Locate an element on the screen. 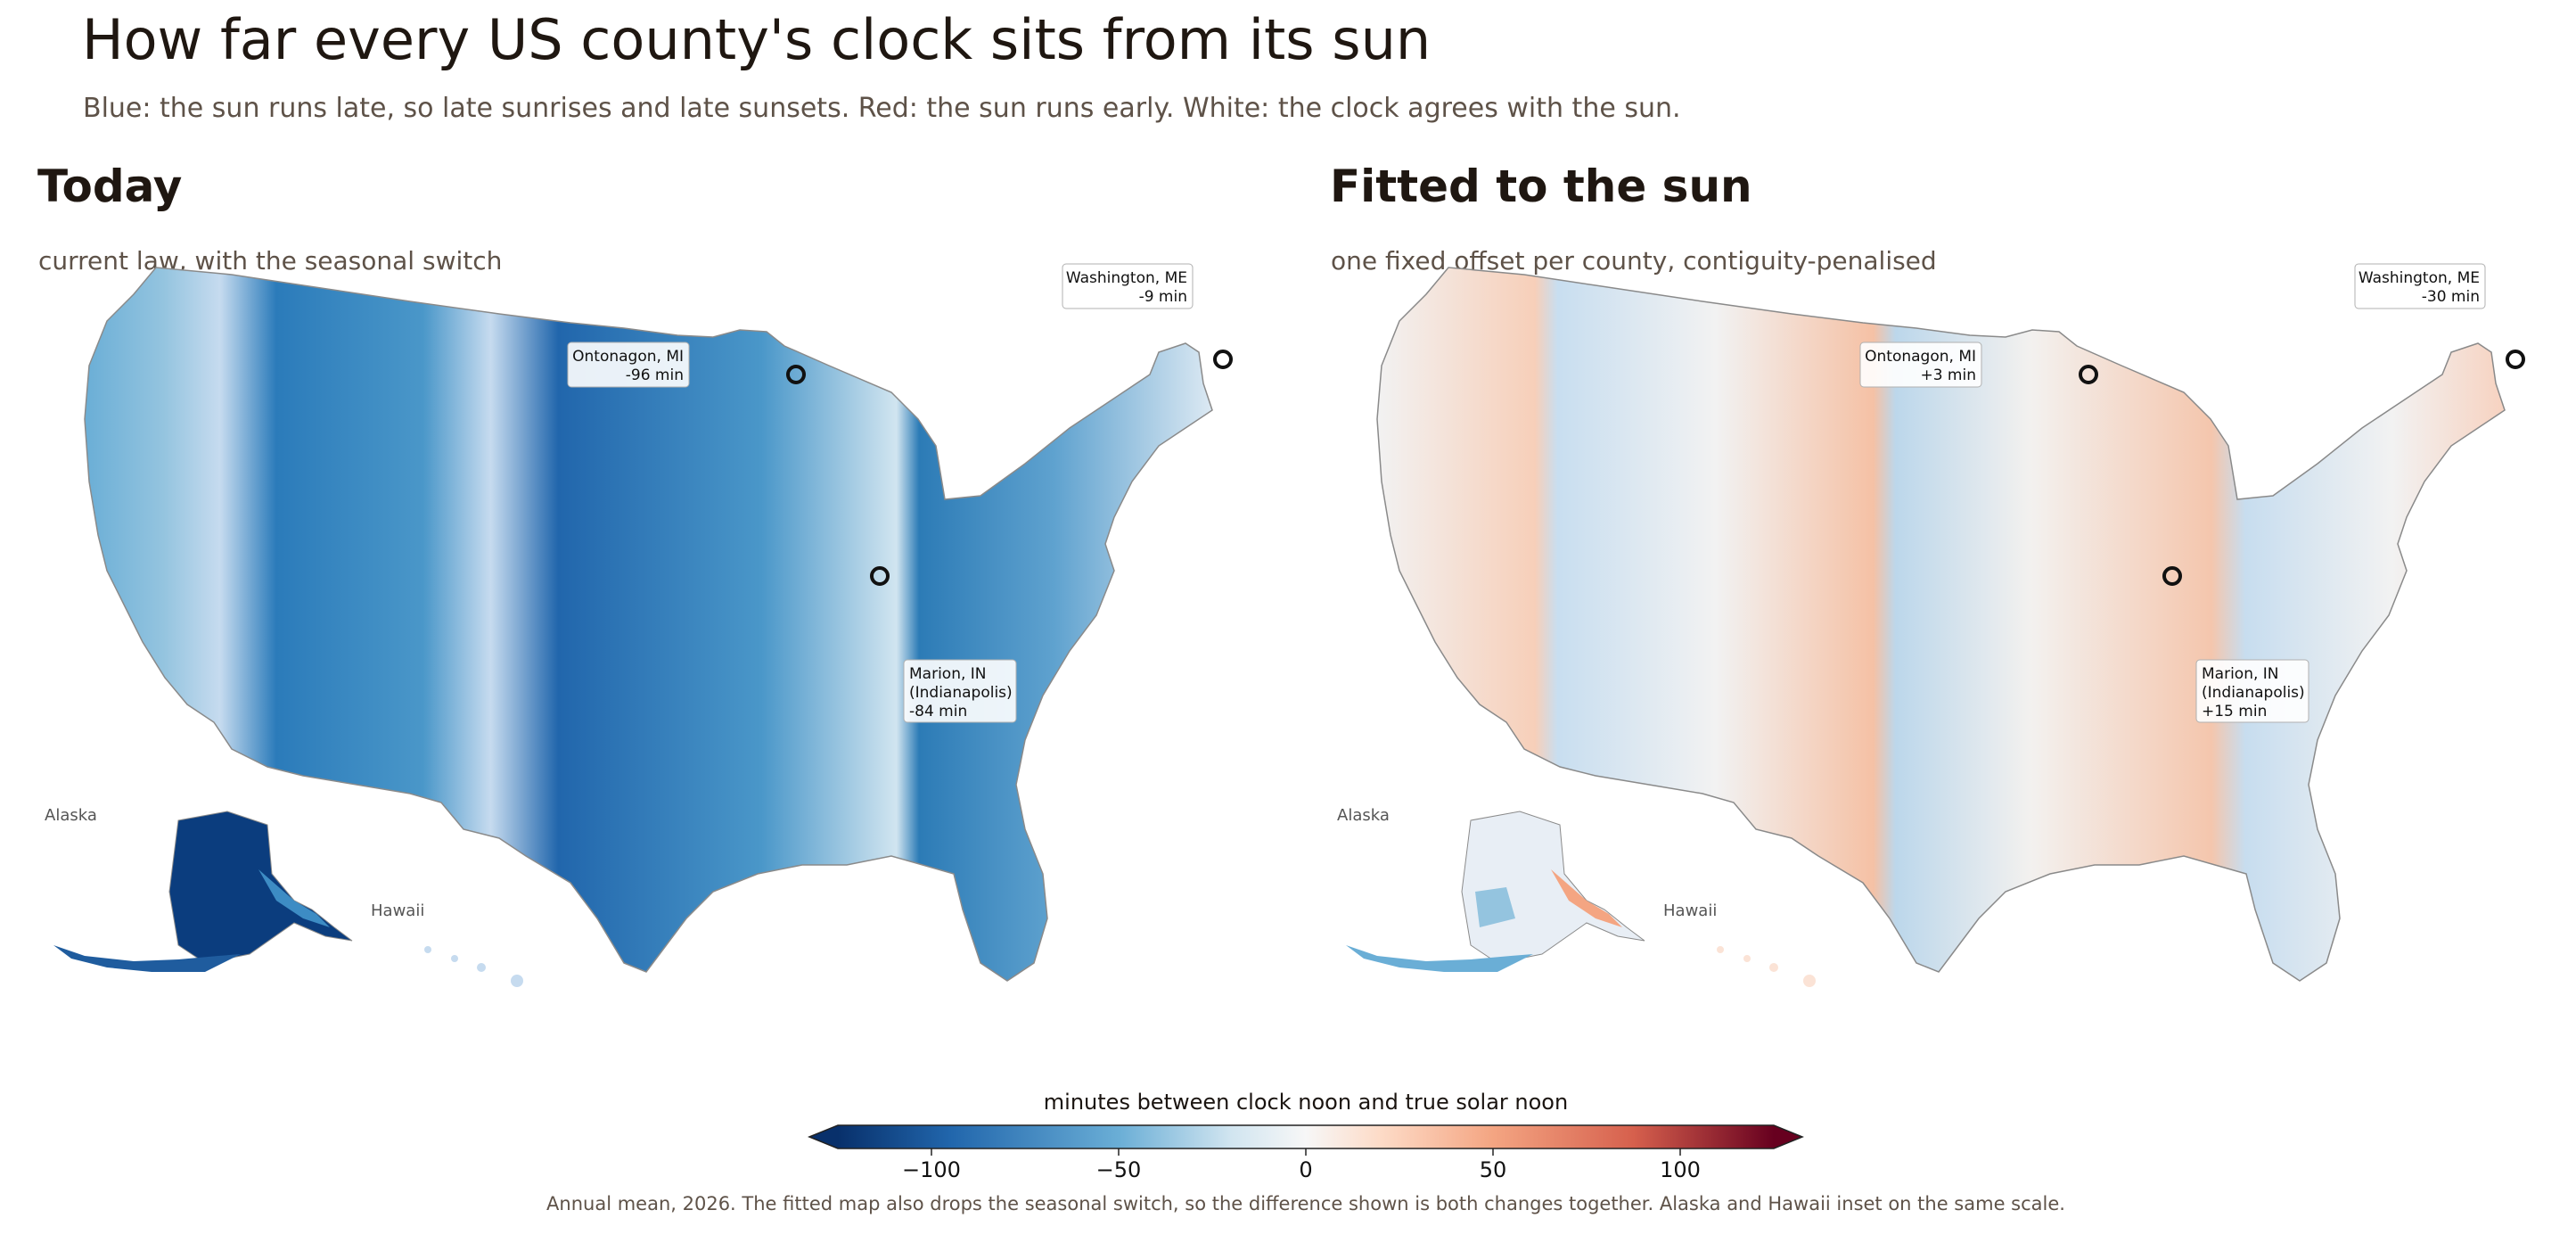 This screenshot has width=2576, height=1243. colorbar-tick-label: −100 is located at coordinates (931, 1169).